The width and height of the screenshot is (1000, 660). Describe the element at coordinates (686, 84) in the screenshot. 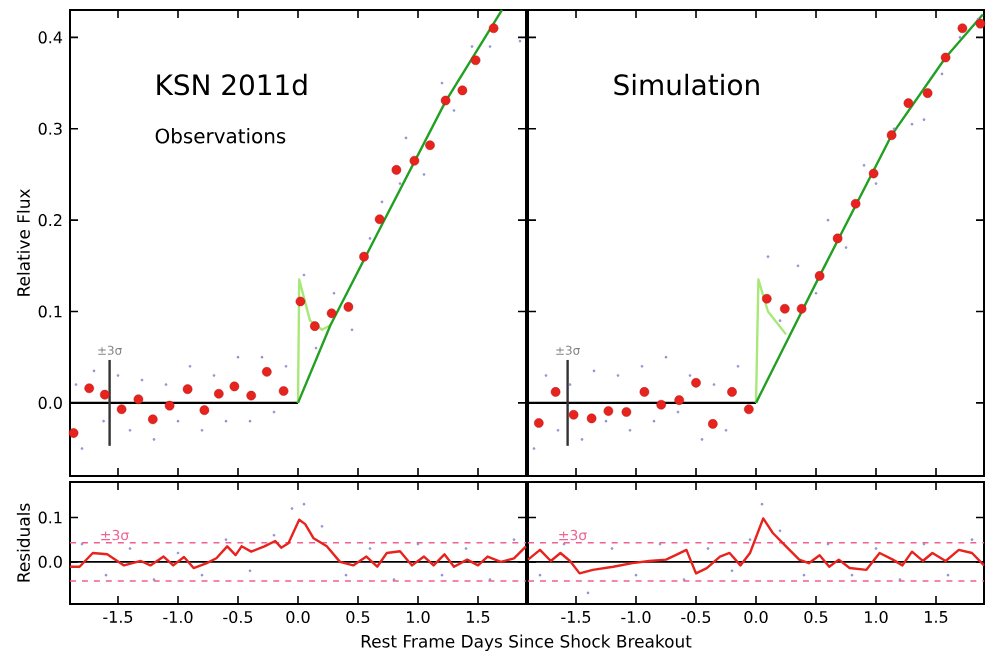

I see `text: Simulation` at that location.